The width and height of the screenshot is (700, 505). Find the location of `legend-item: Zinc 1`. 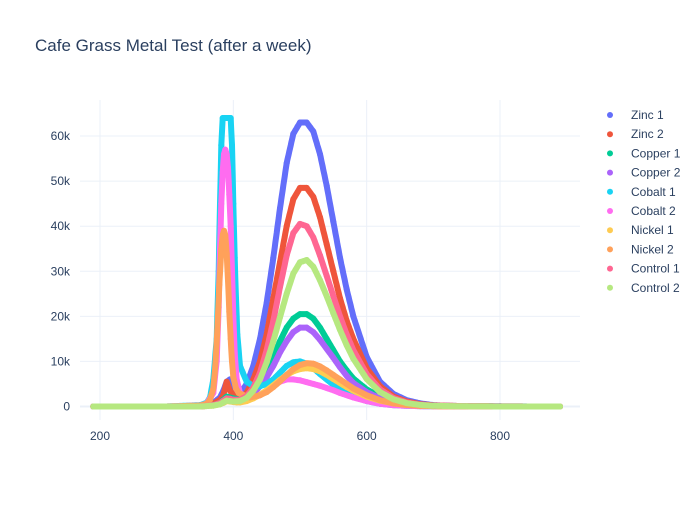

legend-item: Zinc 1 is located at coordinates (635, 115).